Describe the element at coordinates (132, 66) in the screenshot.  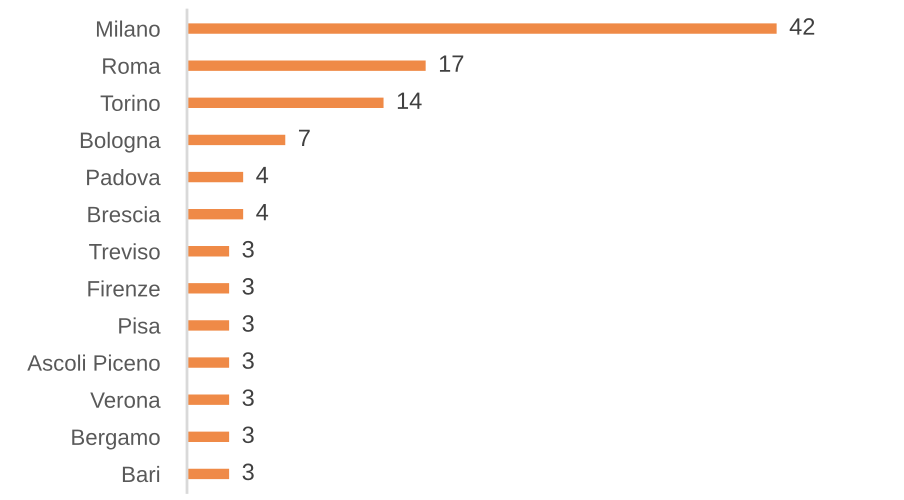
I see `y-tick-label: Roma` at that location.